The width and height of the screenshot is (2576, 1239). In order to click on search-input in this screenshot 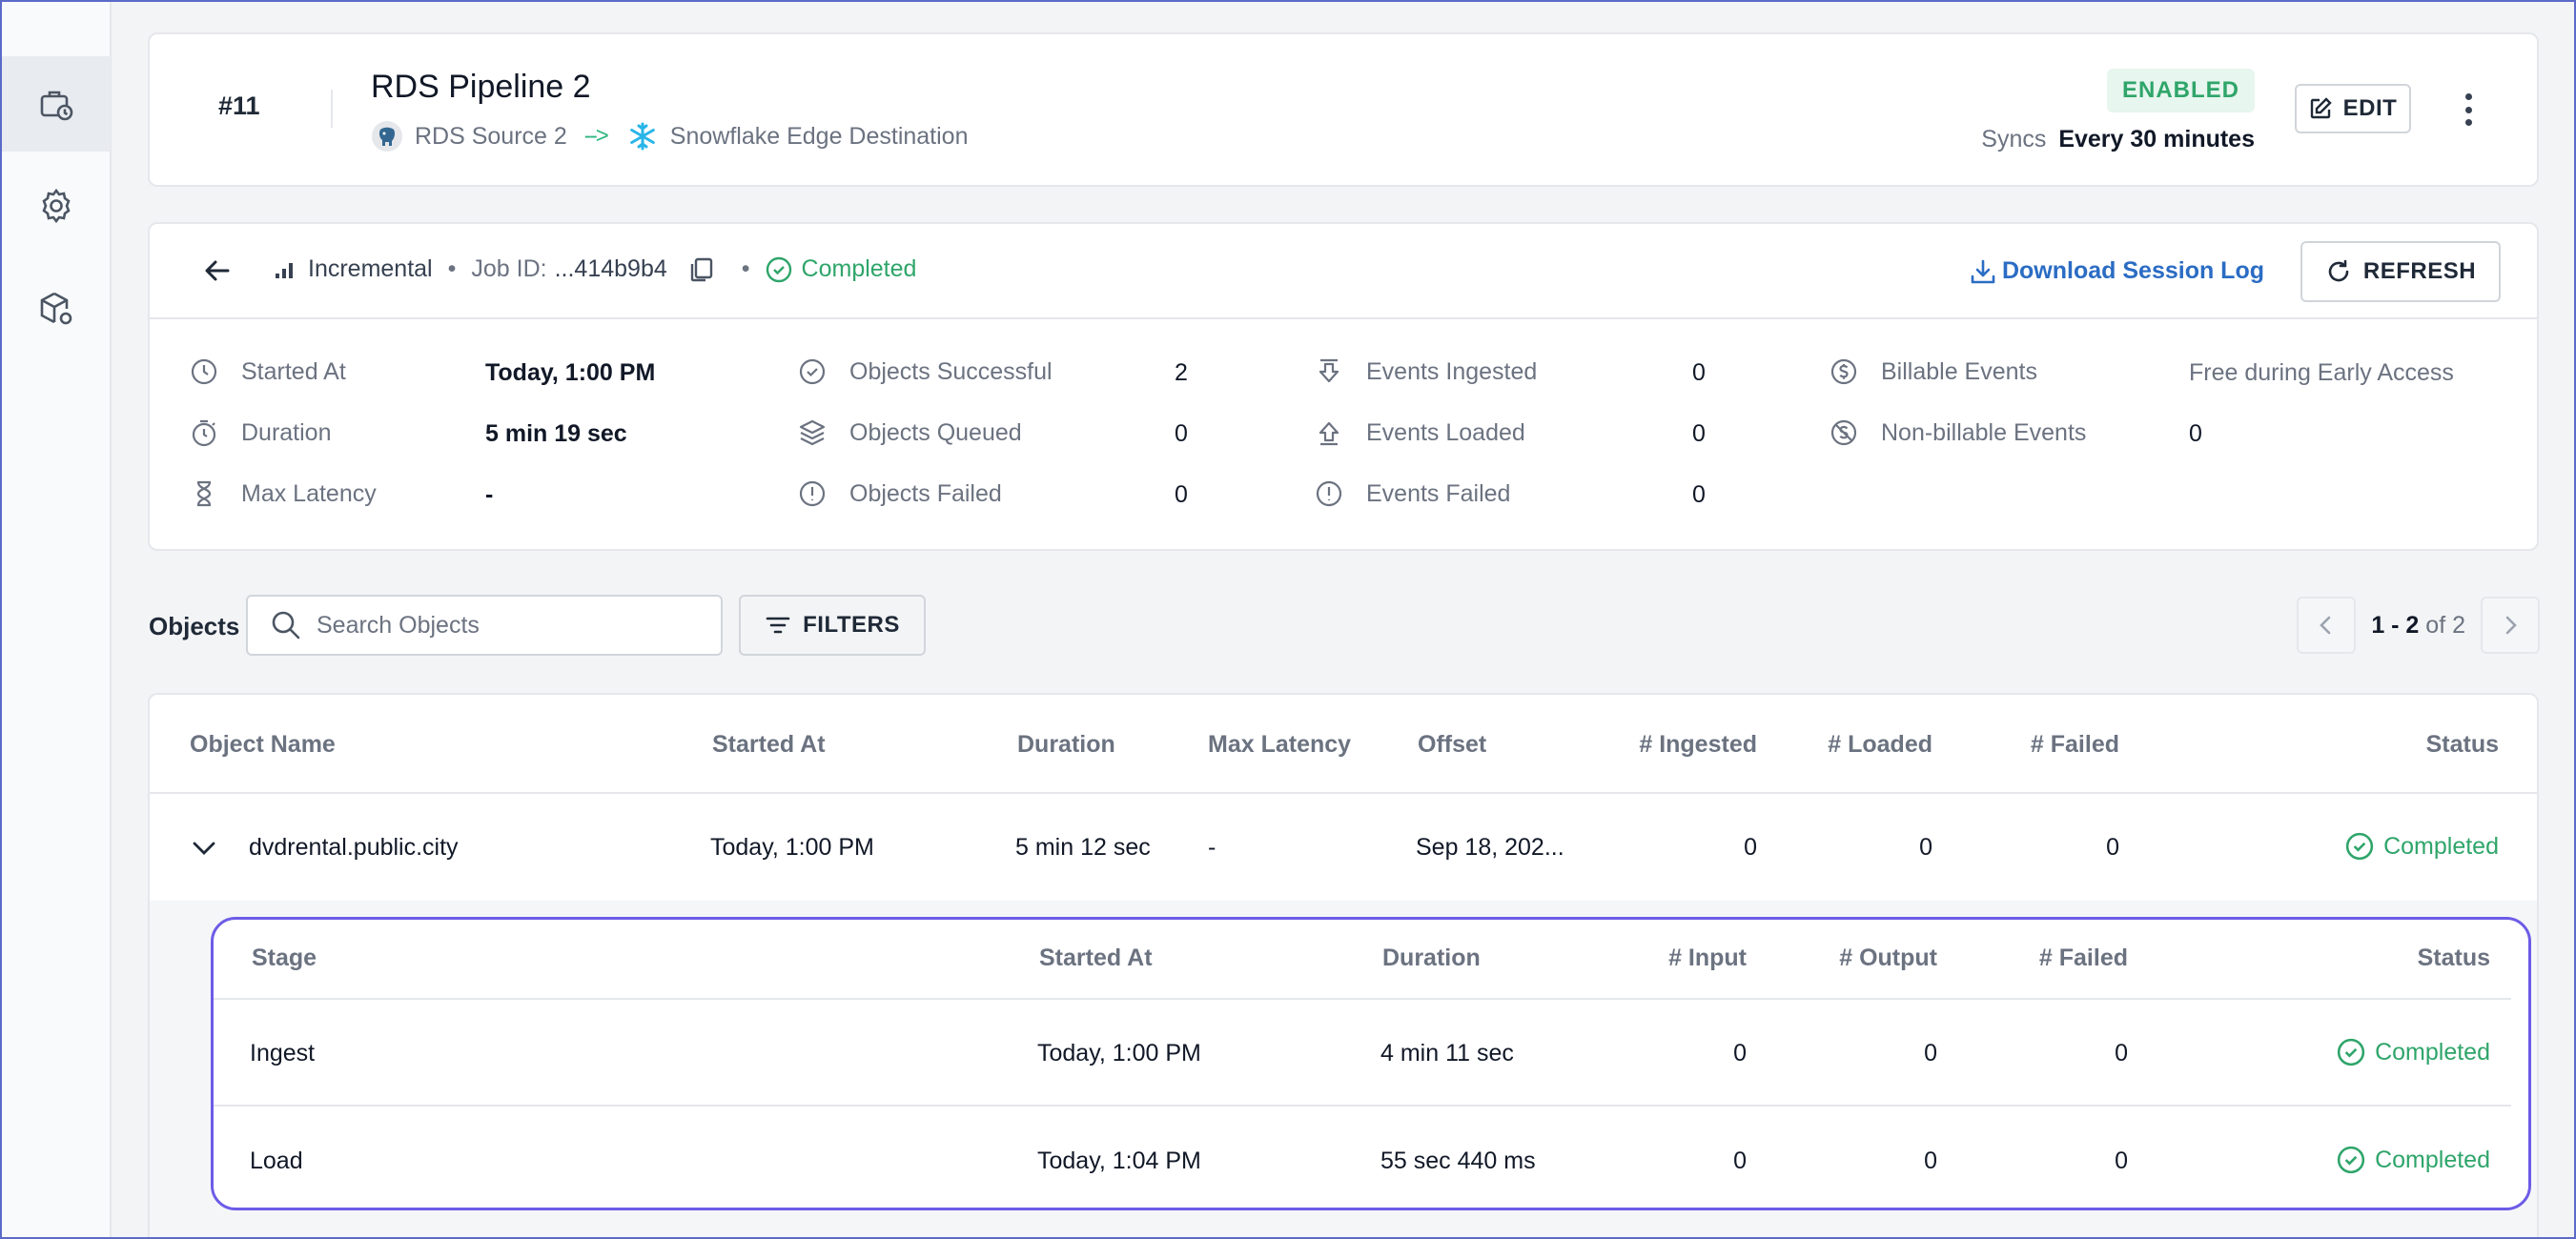, I will do `click(508, 625)`.